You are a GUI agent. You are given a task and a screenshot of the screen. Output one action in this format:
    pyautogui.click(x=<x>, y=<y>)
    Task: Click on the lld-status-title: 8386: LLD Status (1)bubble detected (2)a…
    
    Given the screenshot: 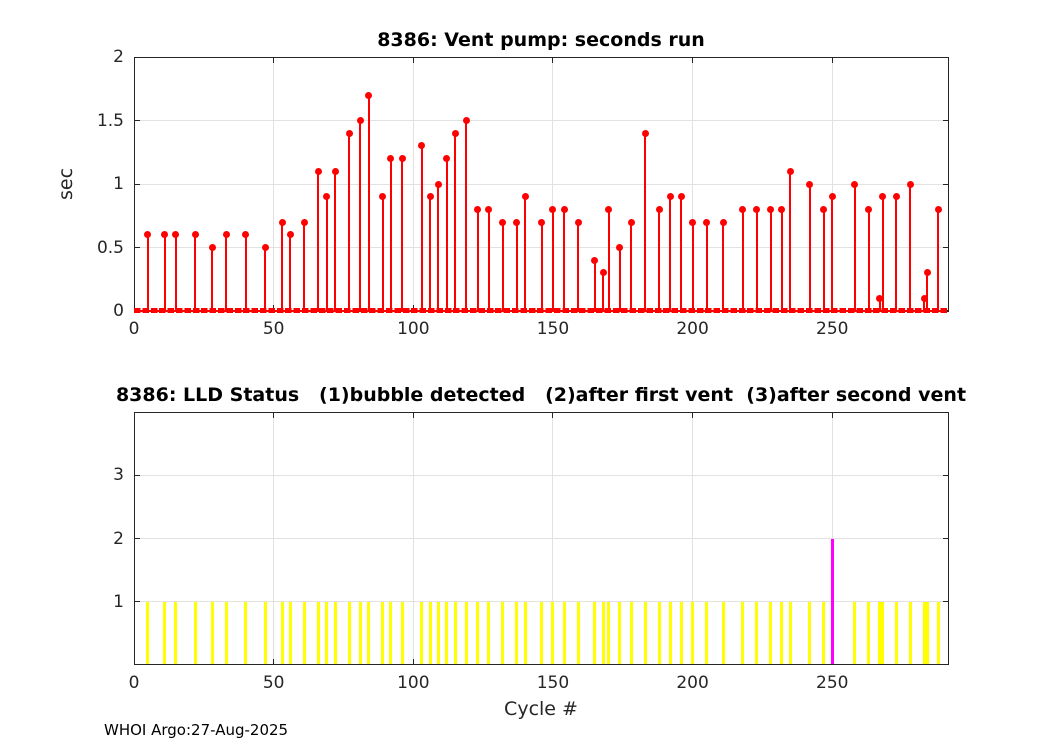 What is the action you would take?
    pyautogui.click(x=541, y=395)
    